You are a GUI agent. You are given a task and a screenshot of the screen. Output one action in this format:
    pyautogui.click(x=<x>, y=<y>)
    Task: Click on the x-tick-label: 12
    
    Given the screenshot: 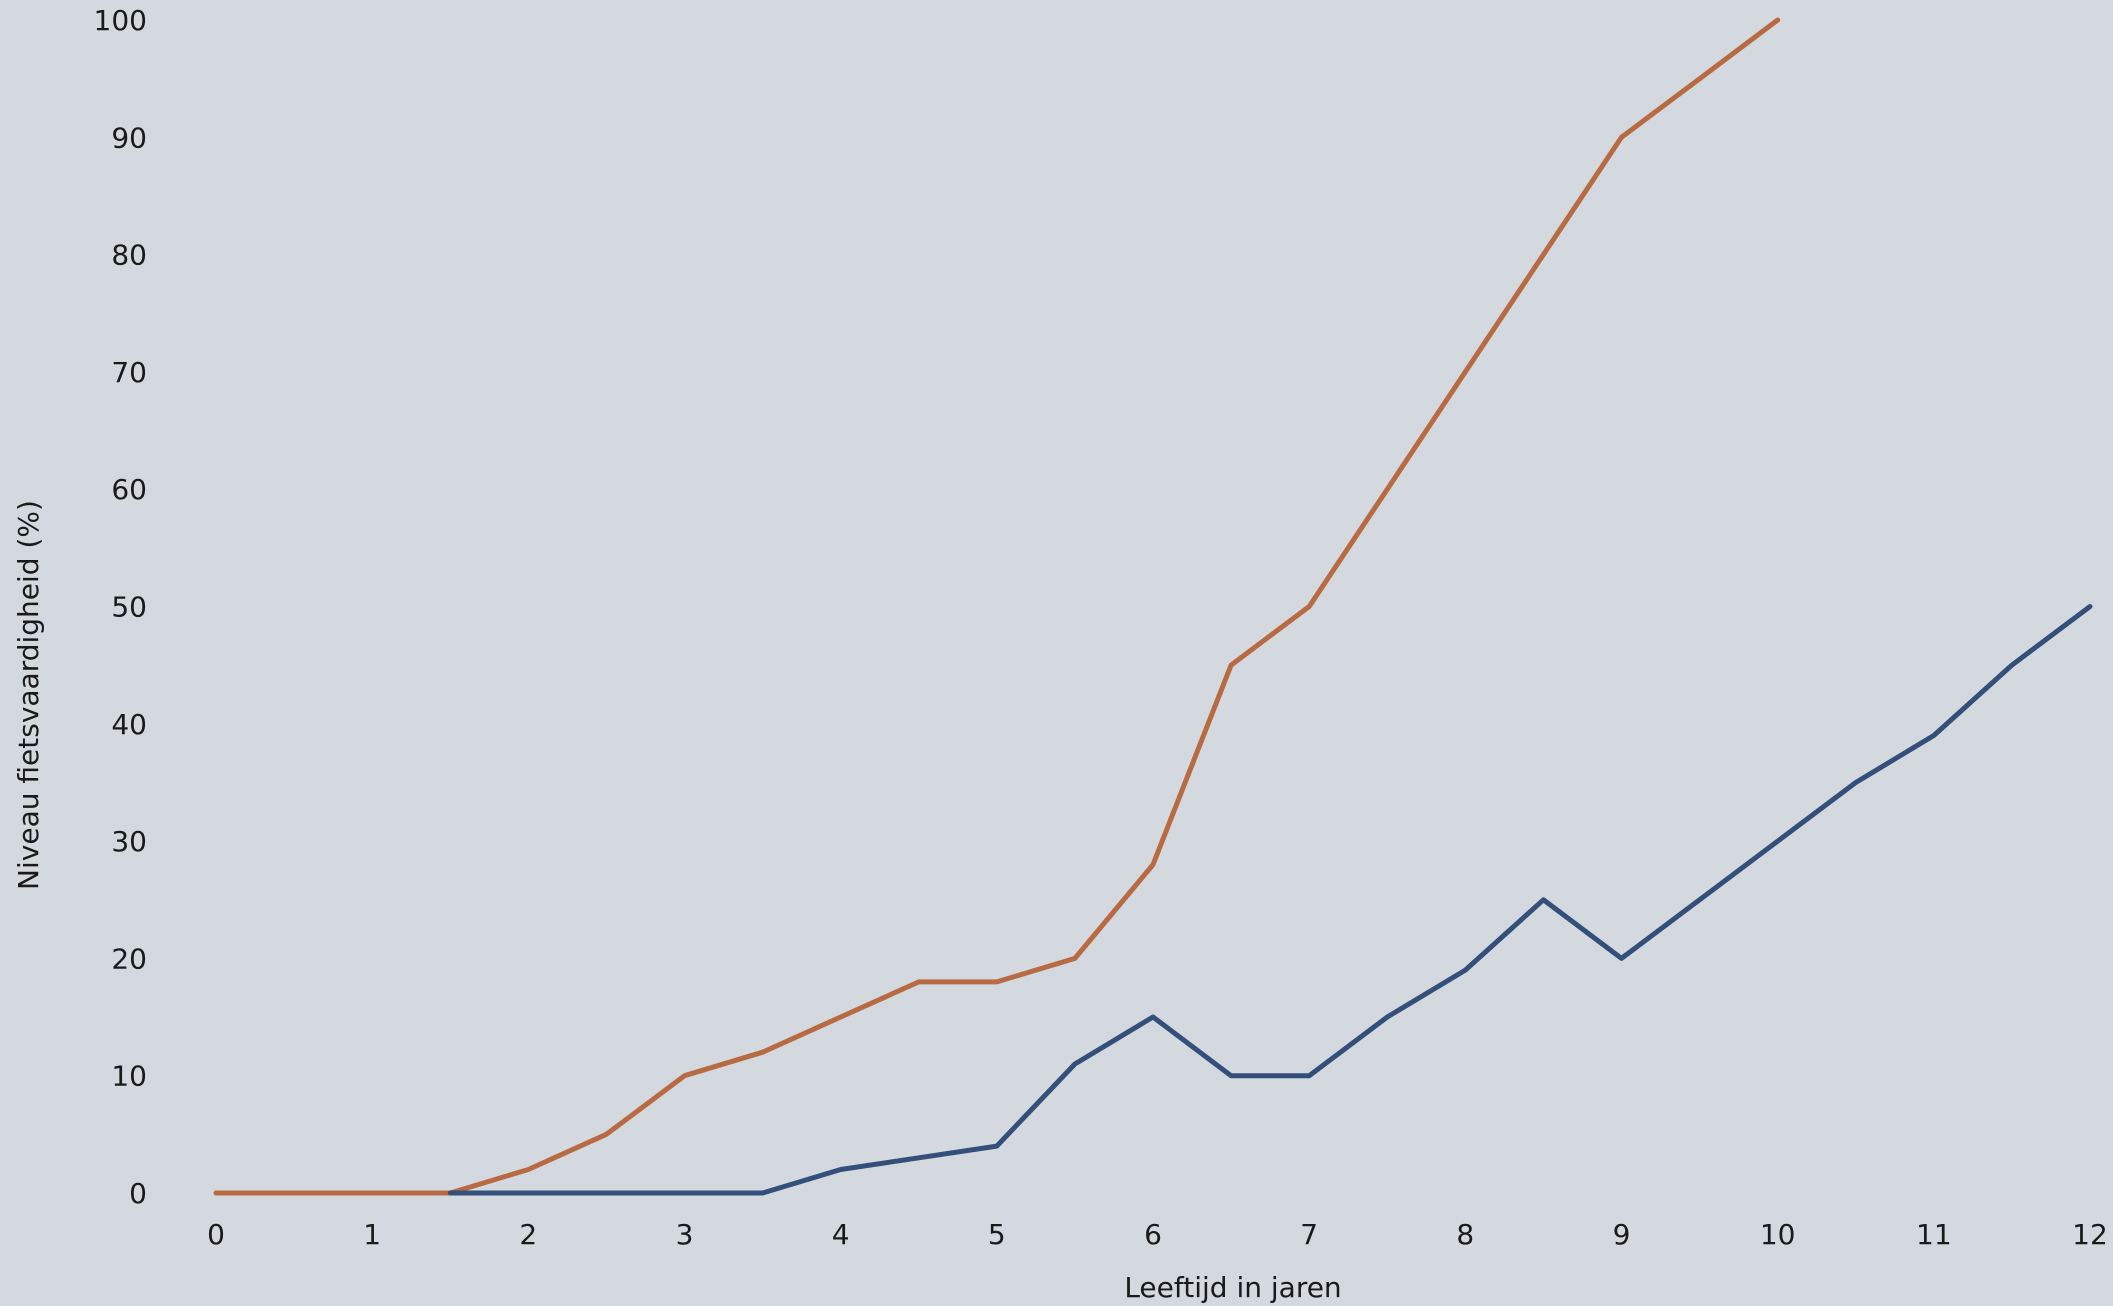 What is the action you would take?
    pyautogui.click(x=2090, y=1234)
    